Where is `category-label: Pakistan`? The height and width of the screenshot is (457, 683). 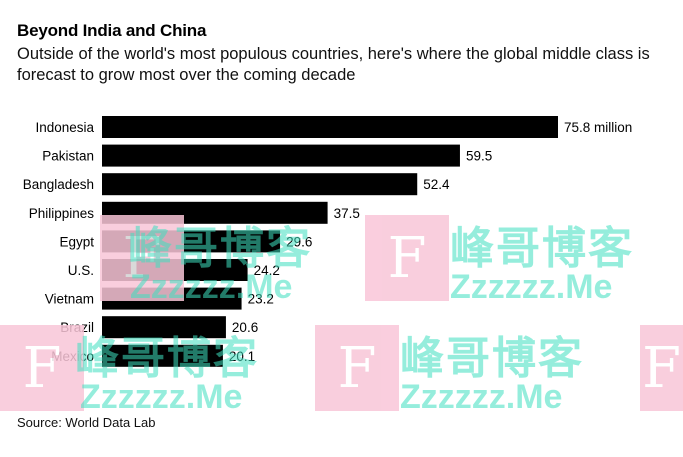
category-label: Pakistan is located at coordinates (68, 156).